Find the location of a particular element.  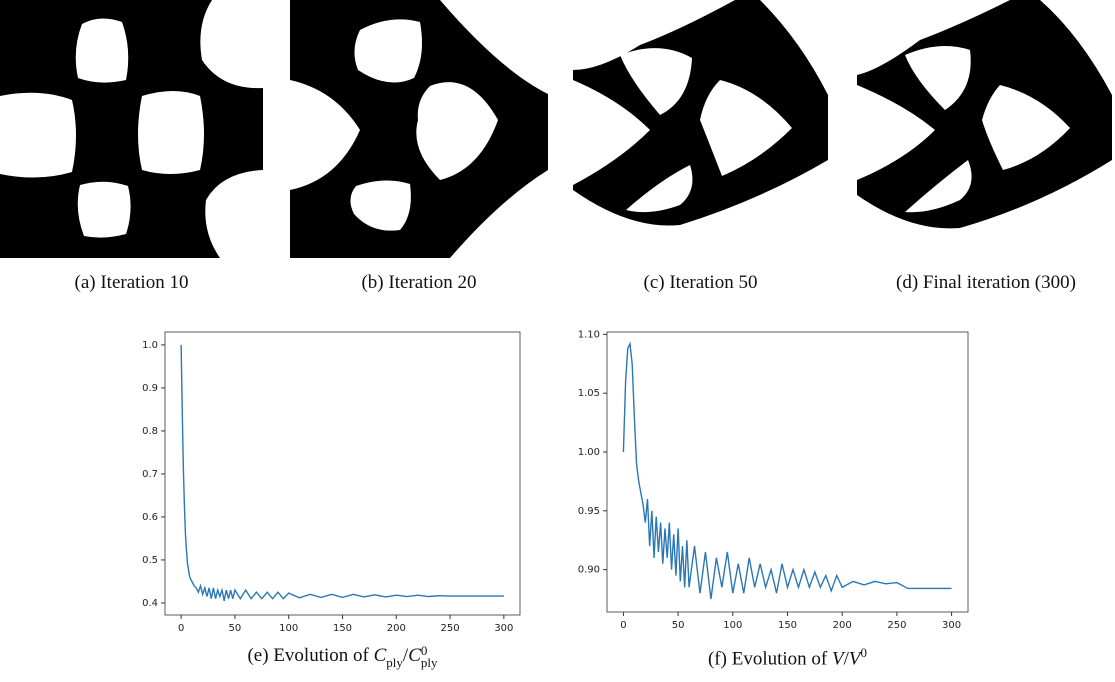

y-tick-label: 0.4 is located at coordinates (150, 603).